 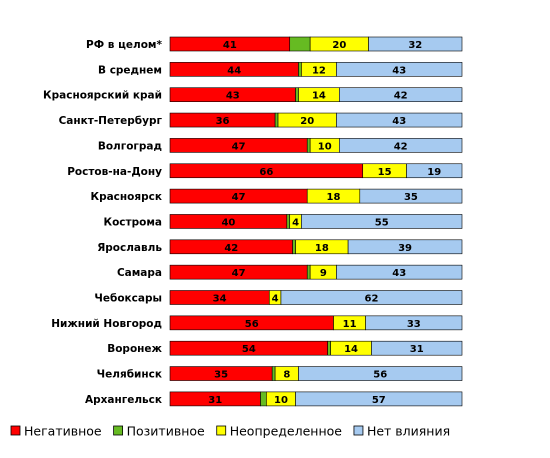 I want to click on legend-label: Позитивное, so click(x=166, y=431).